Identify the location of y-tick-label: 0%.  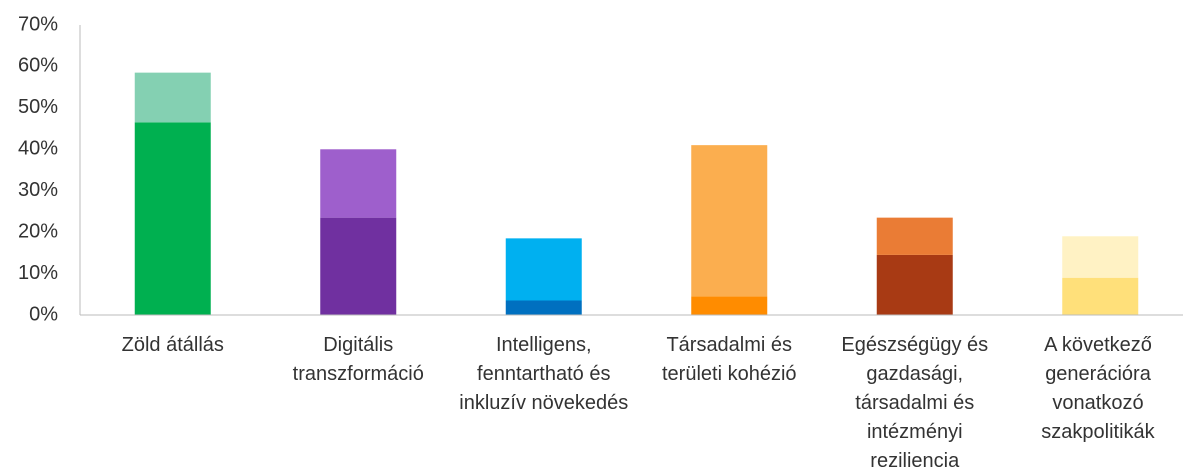
(43, 314).